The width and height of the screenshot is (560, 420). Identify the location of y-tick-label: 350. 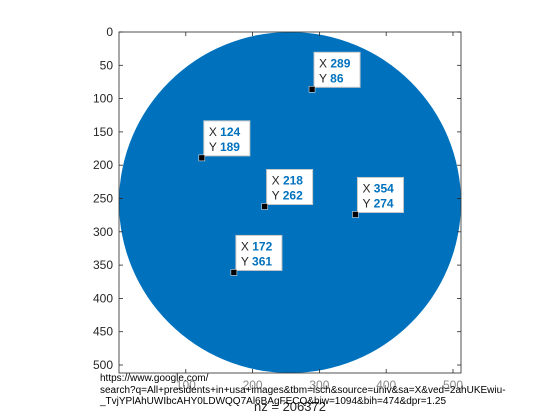
(103, 265).